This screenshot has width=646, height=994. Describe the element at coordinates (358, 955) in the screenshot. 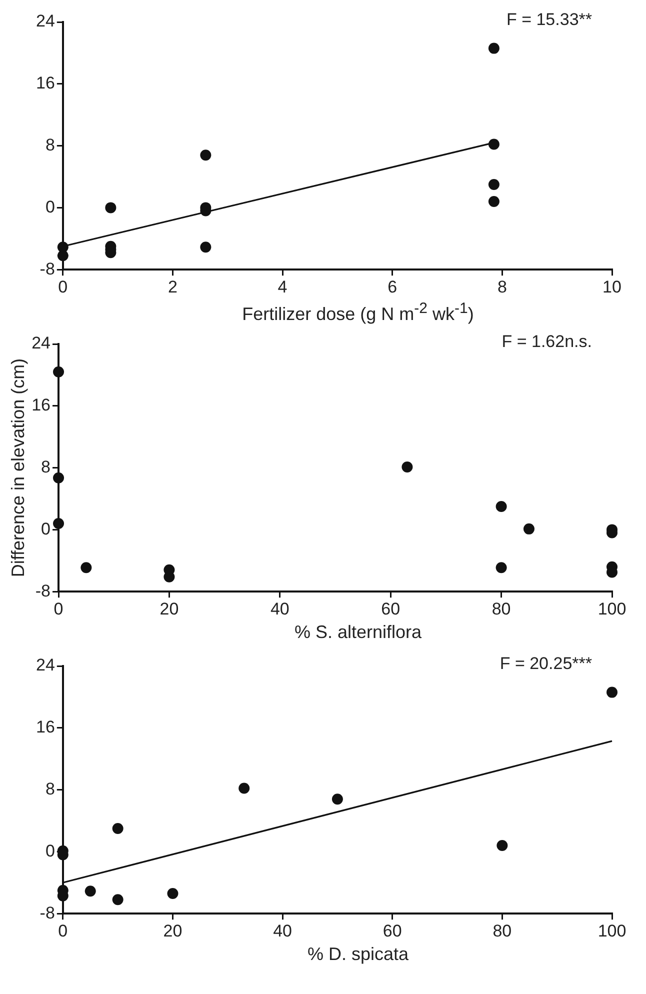

I see `x-axis-title: % D. spicata` at that location.